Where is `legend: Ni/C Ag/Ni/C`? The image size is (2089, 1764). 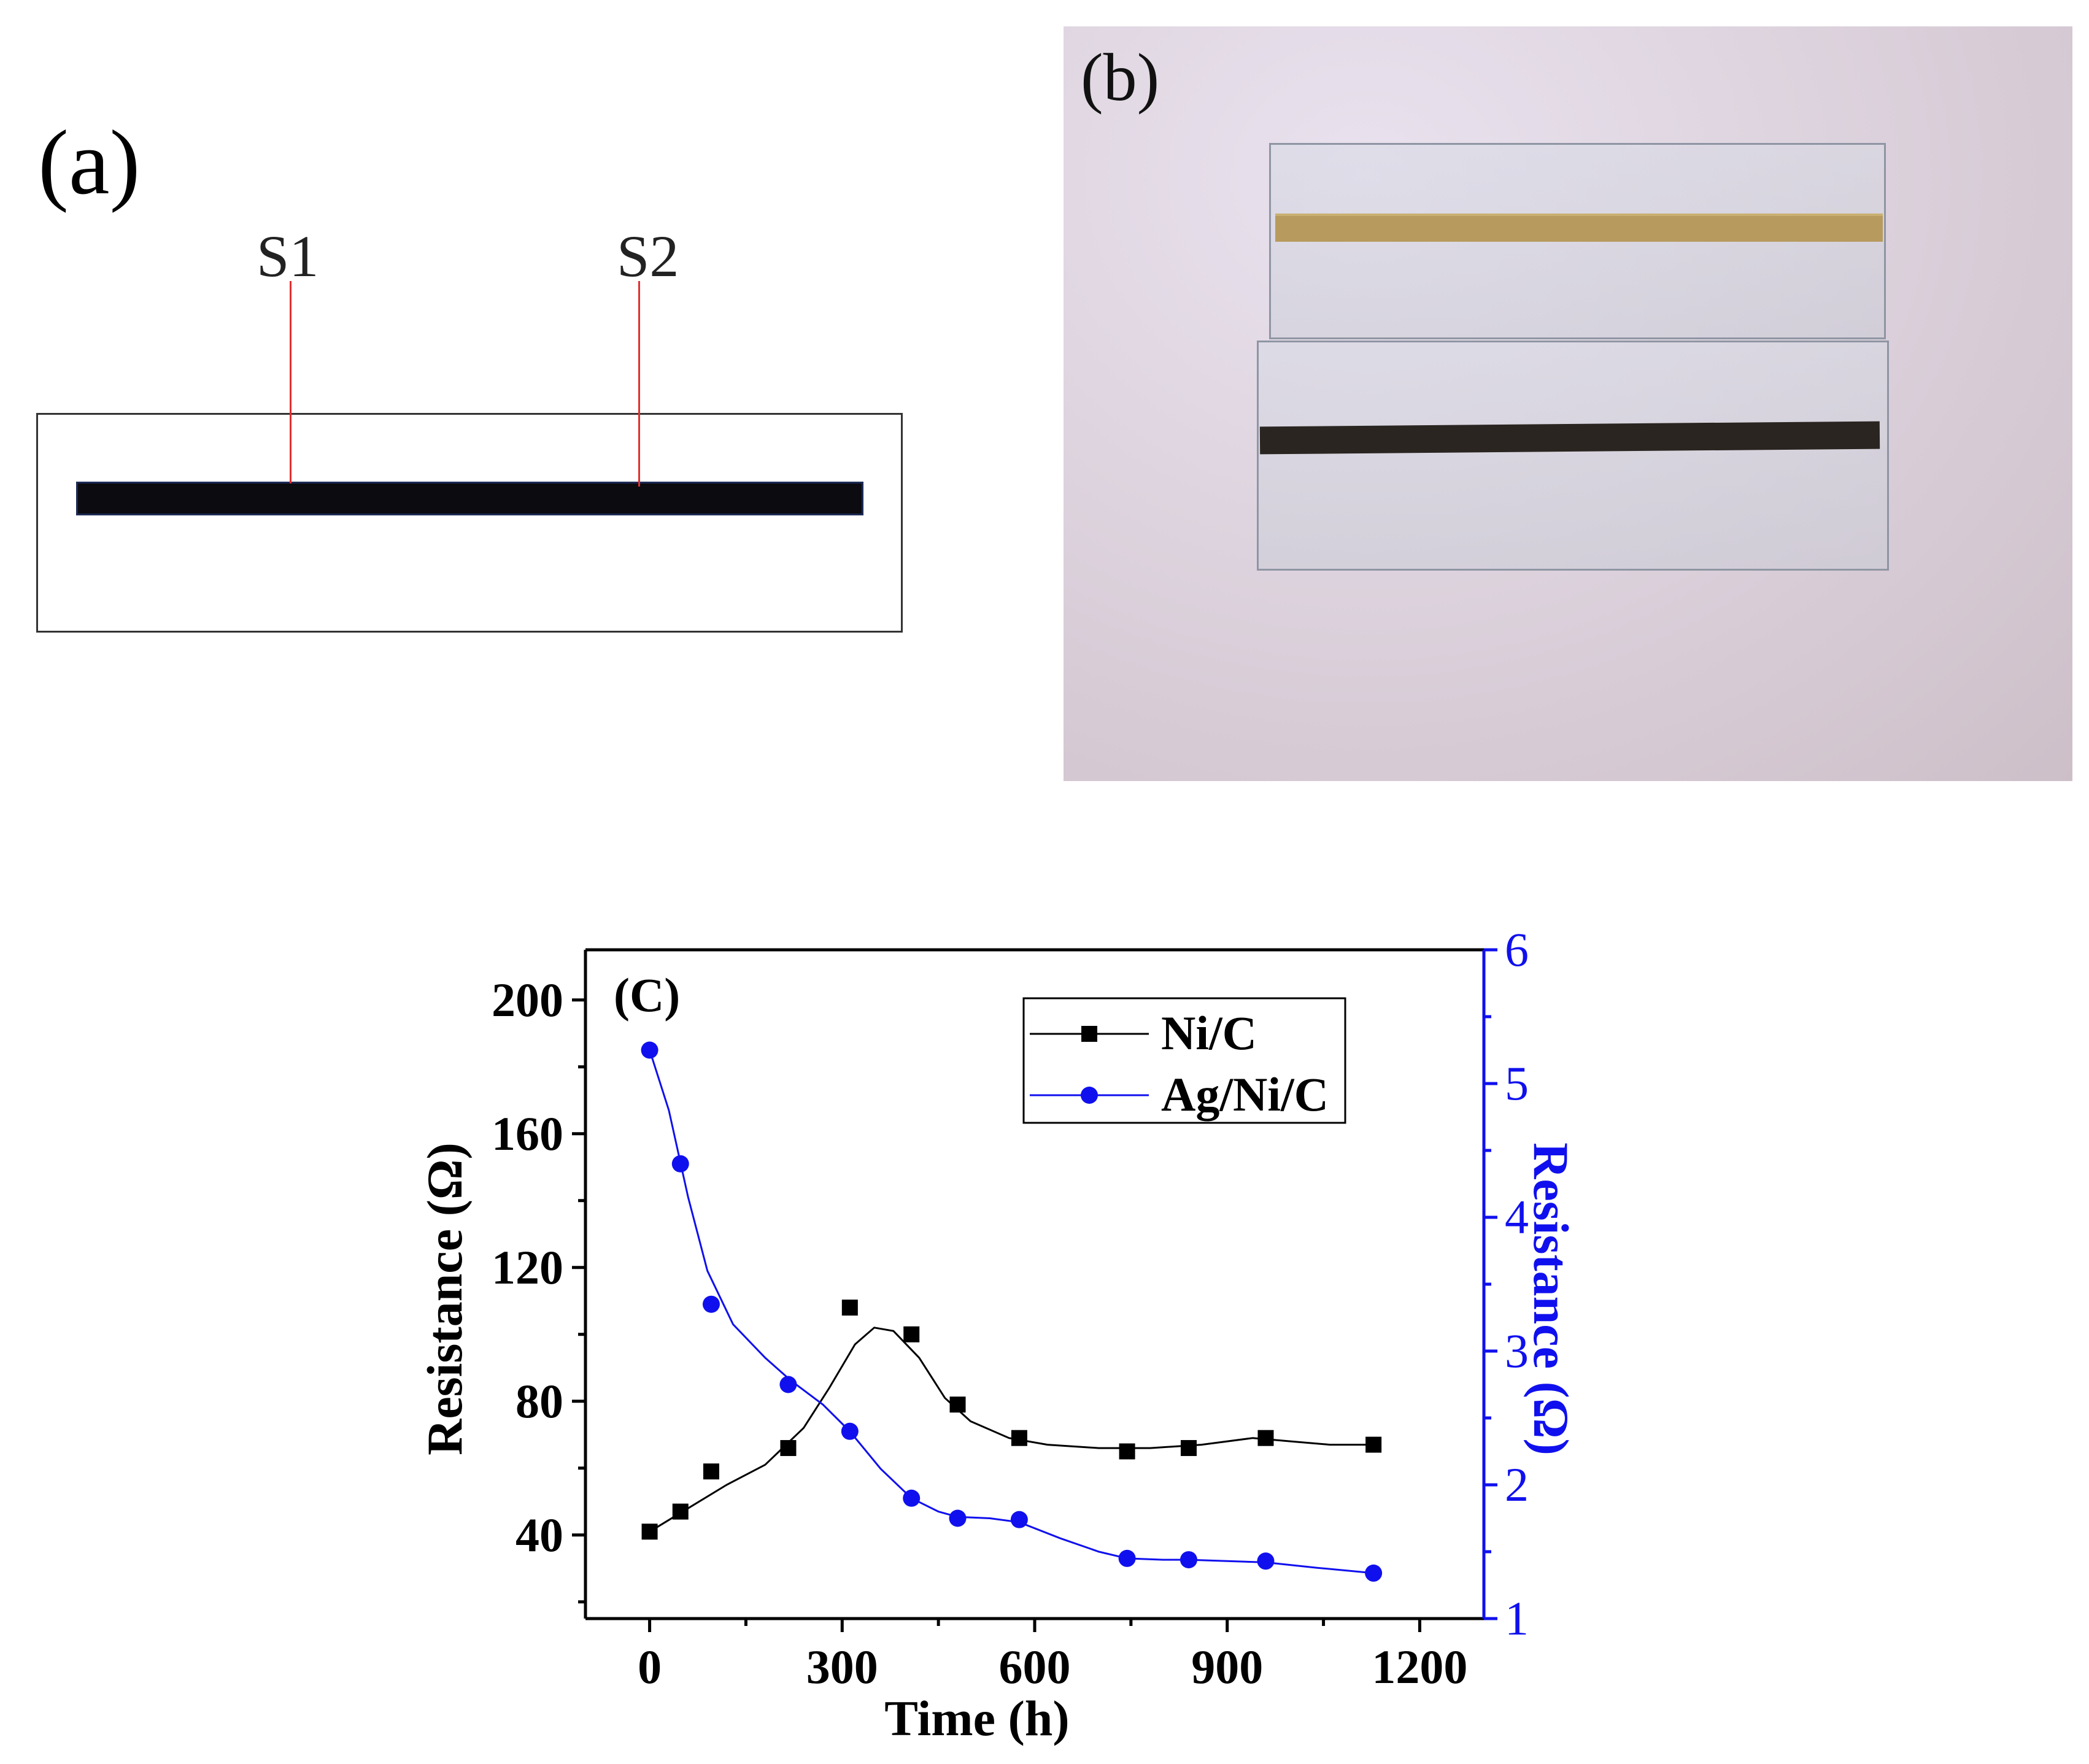 legend: Ni/C Ag/Ni/C is located at coordinates (1184, 1060).